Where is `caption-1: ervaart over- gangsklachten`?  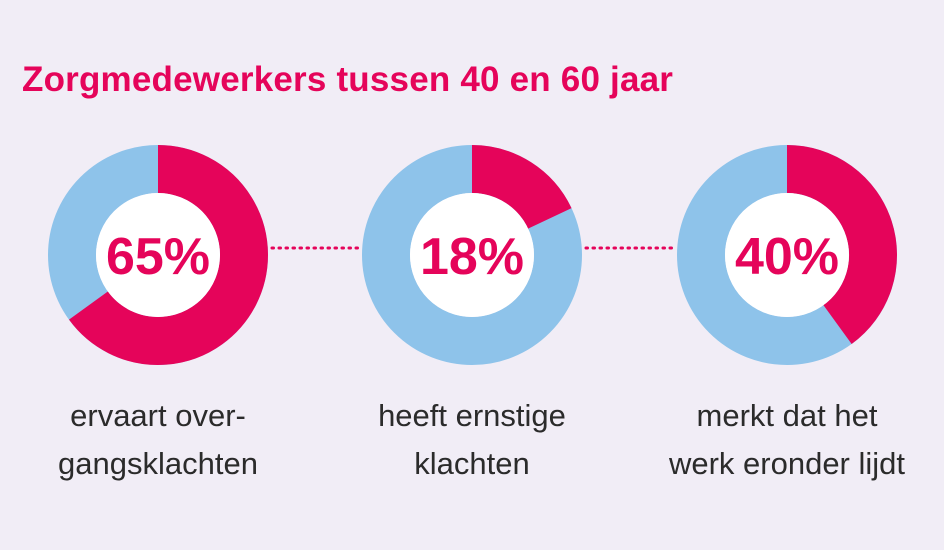 caption-1: ervaart over- gangsklachten is located at coordinates (158, 440).